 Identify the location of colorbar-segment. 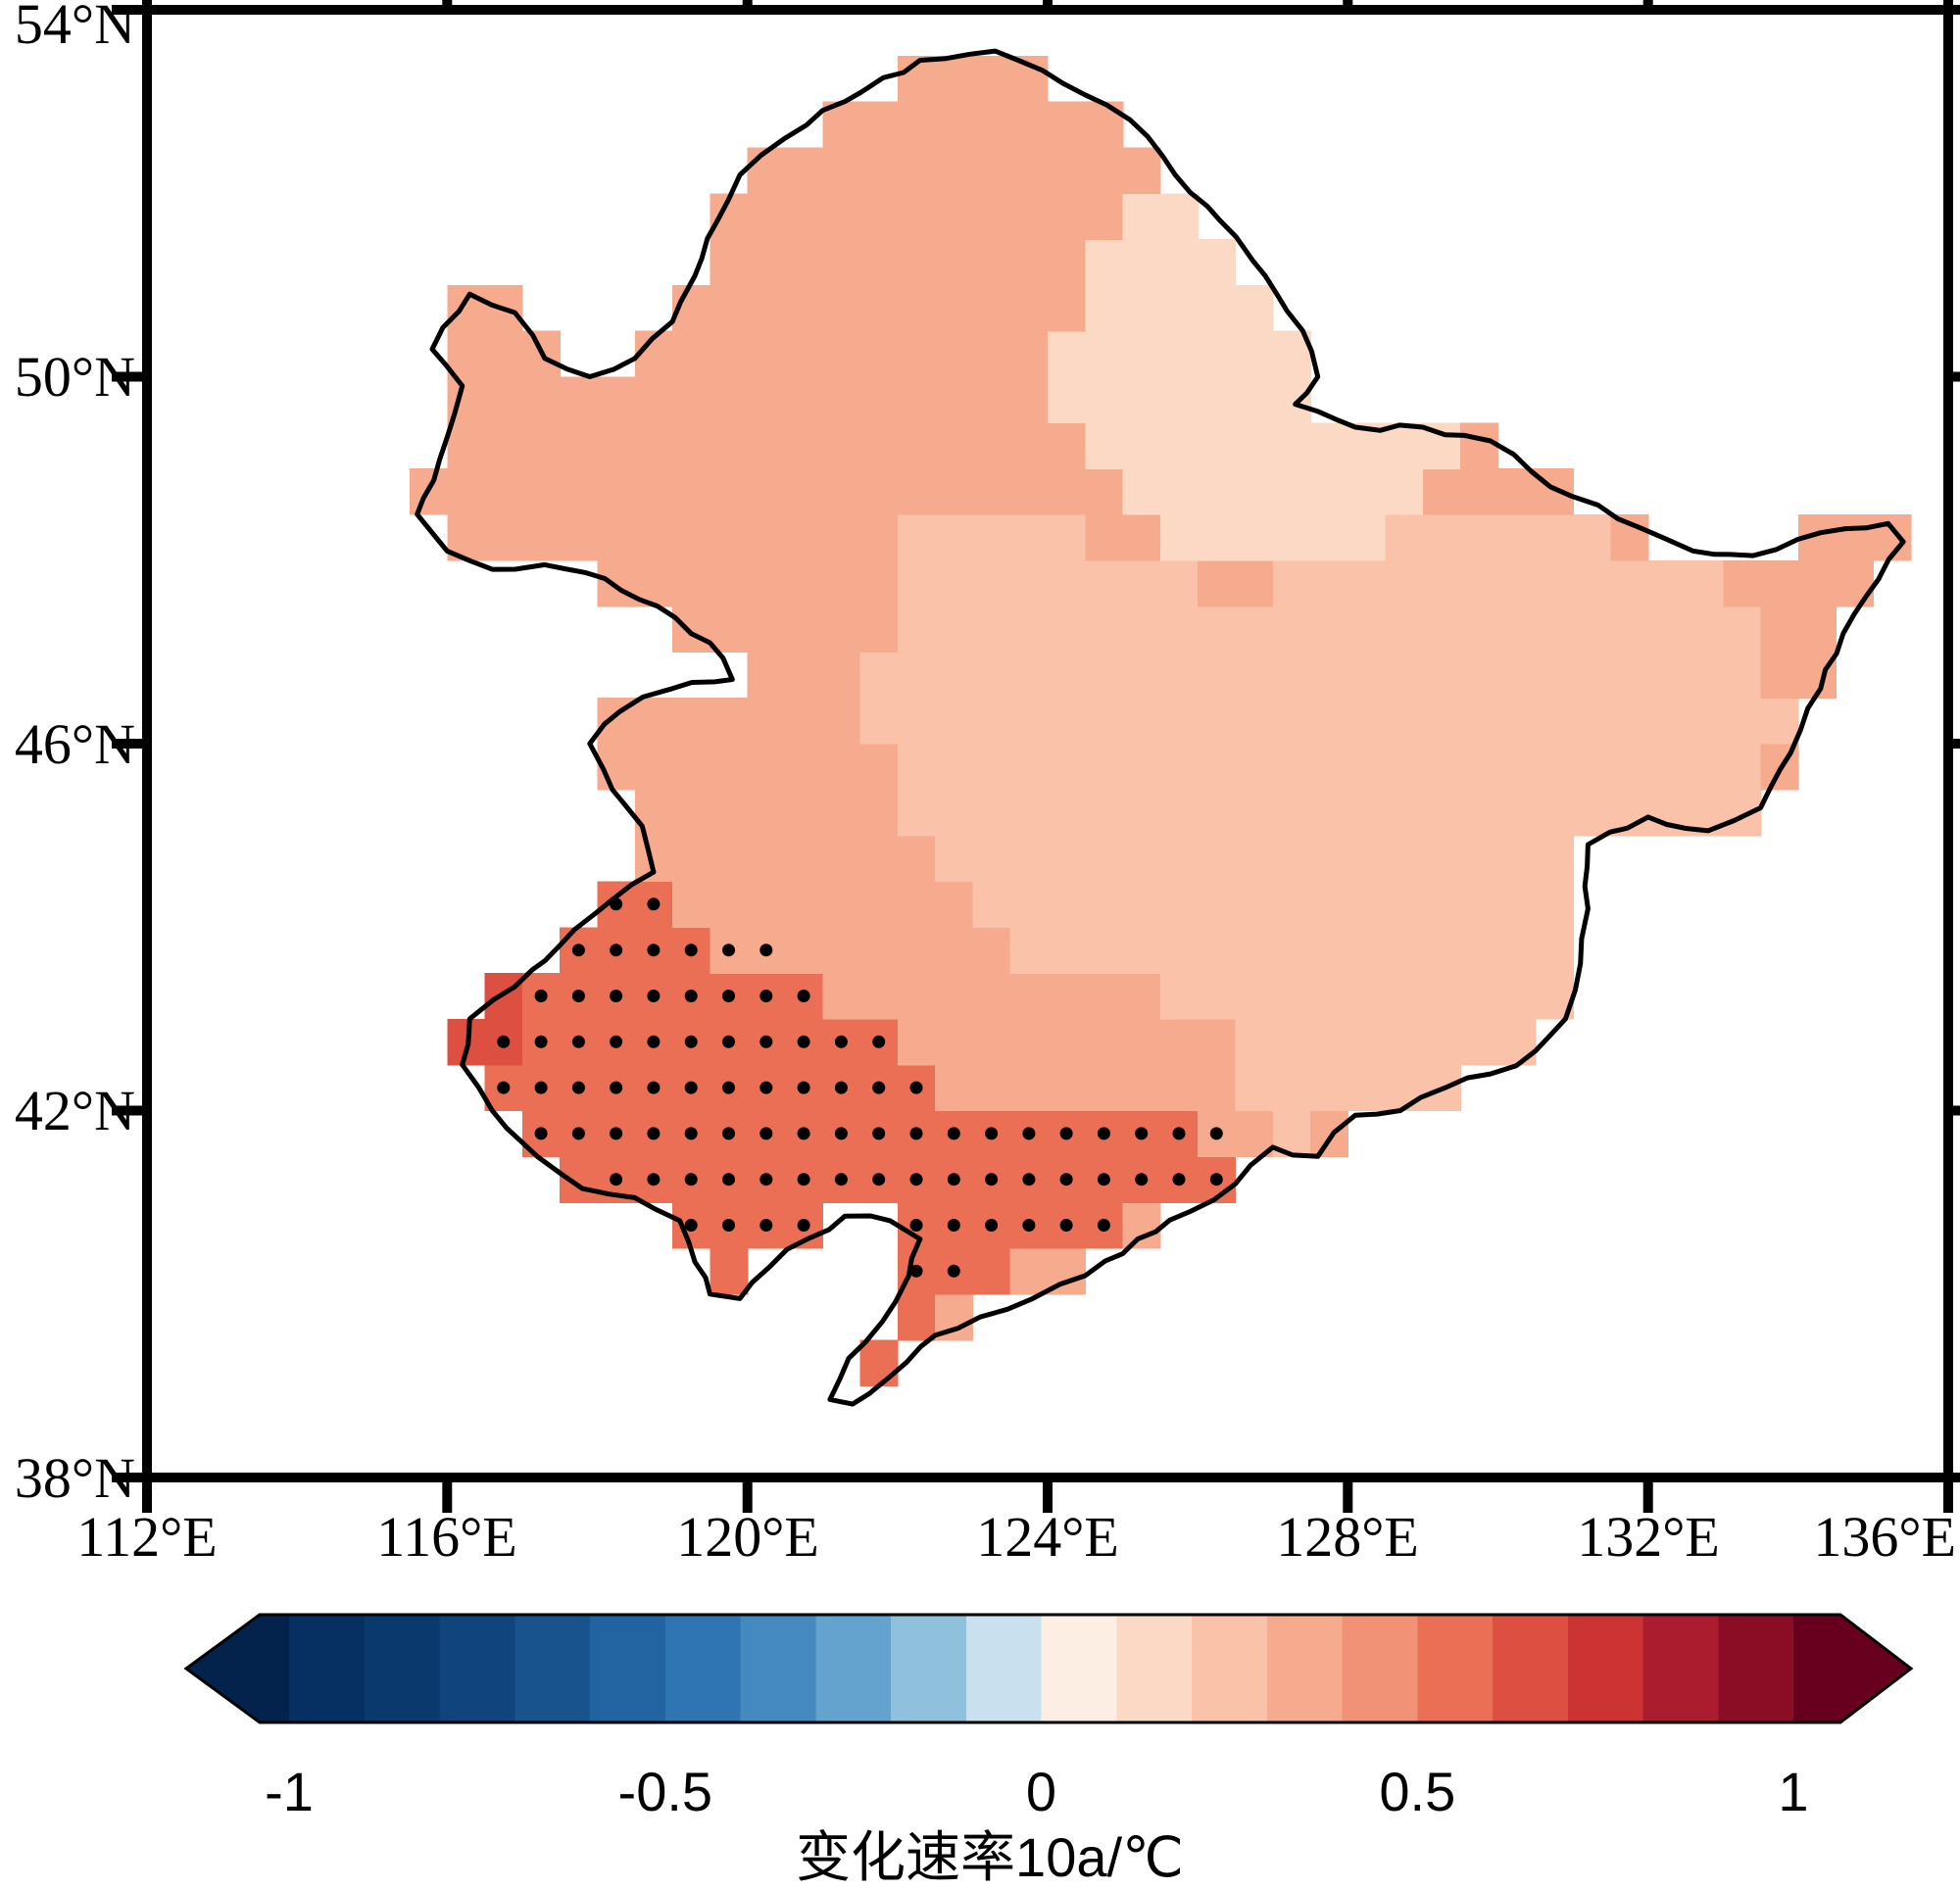
(703, 1668).